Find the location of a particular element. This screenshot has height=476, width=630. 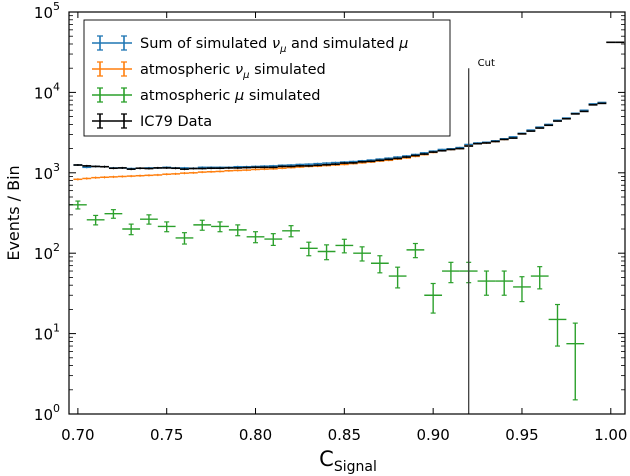

legend-label-sum-nu: ν is located at coordinates (276, 44).